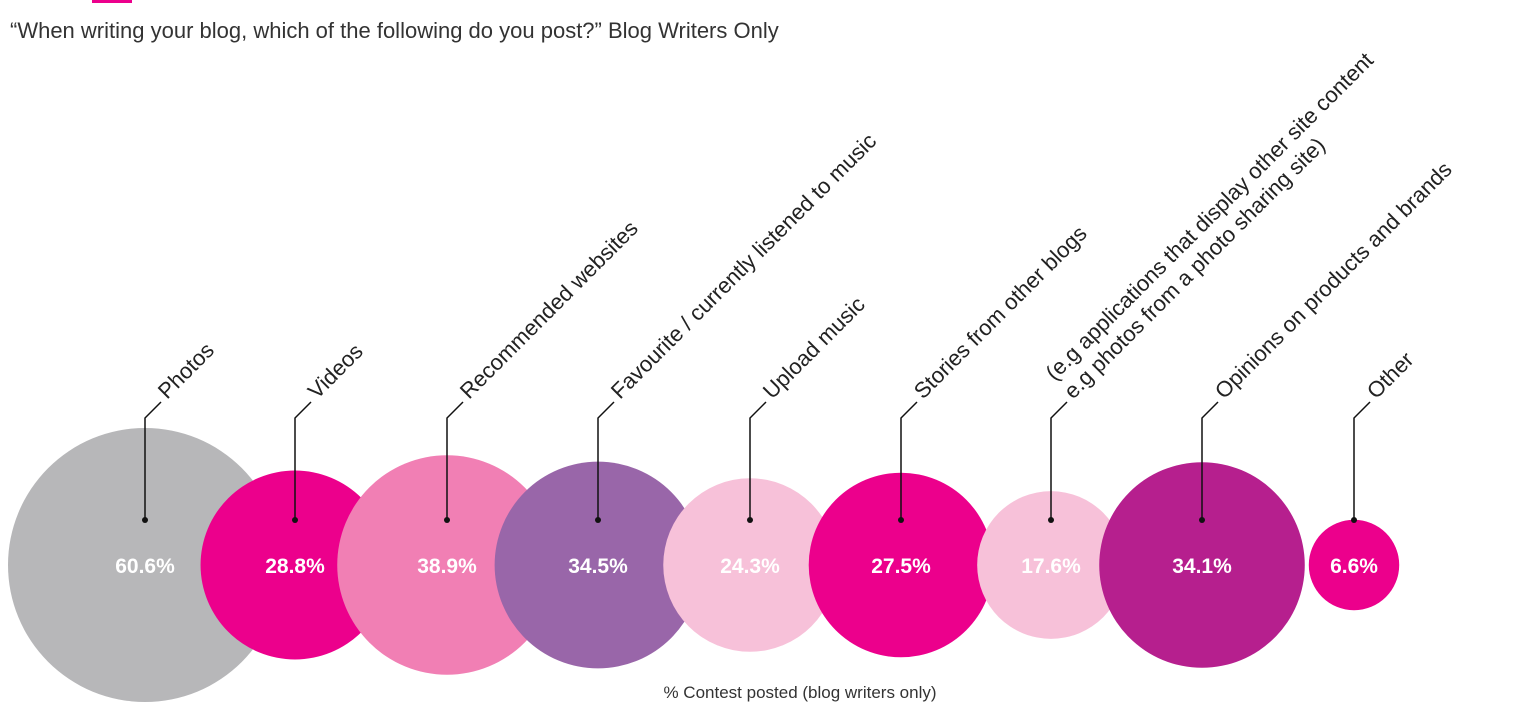 The height and width of the screenshot is (705, 1520). I want to click on category-label-0: Photos, so click(186, 370).